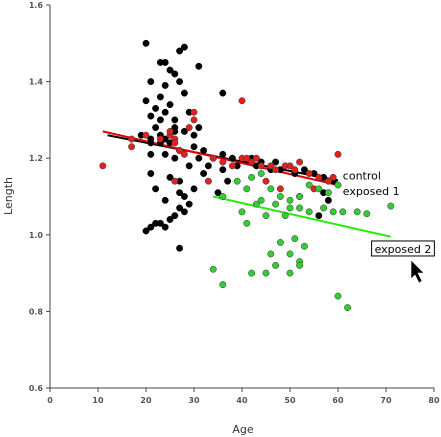 This screenshot has width=441, height=437. What do you see at coordinates (338, 400) in the screenshot?
I see `x-tick-label: 60` at bounding box center [338, 400].